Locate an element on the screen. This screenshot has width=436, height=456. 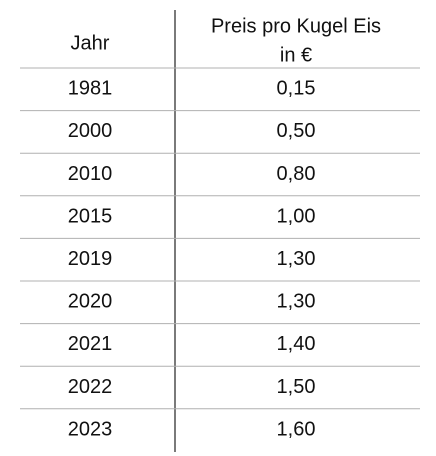
price-cell: 0,50 is located at coordinates (296, 131).